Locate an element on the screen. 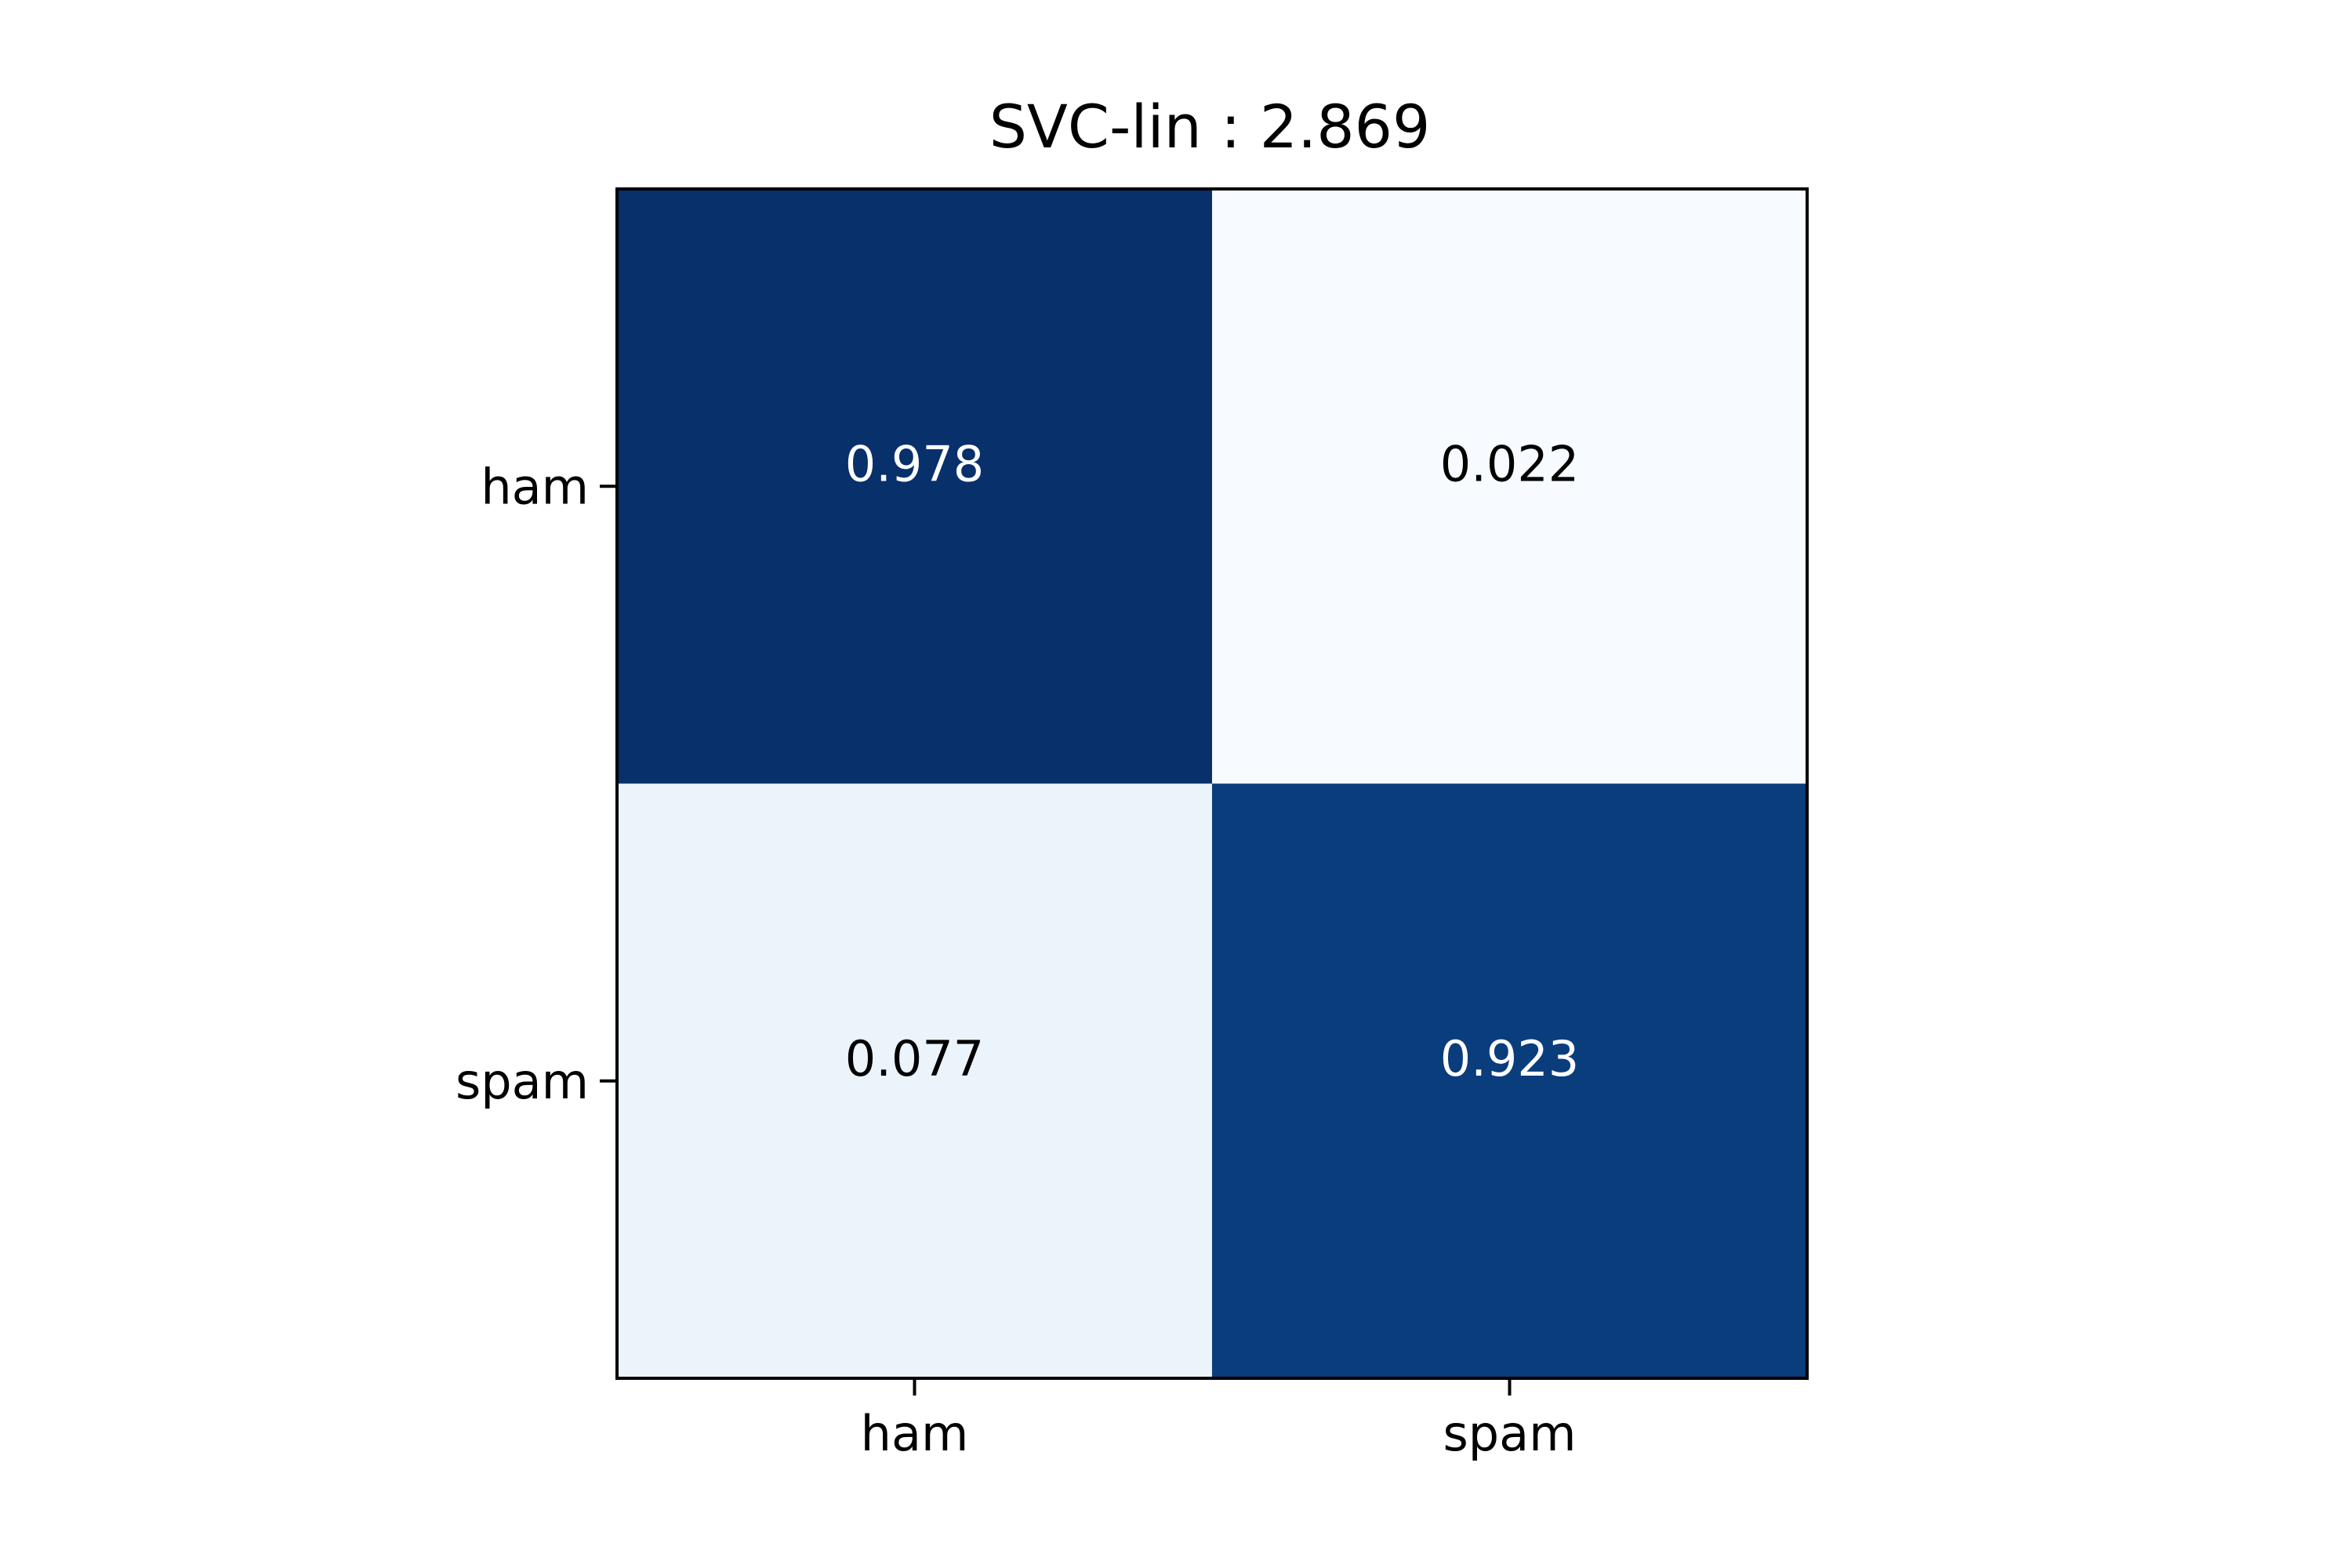 The height and width of the screenshot is (1568, 2352). cell-spam-spam is located at coordinates (1509, 1080).